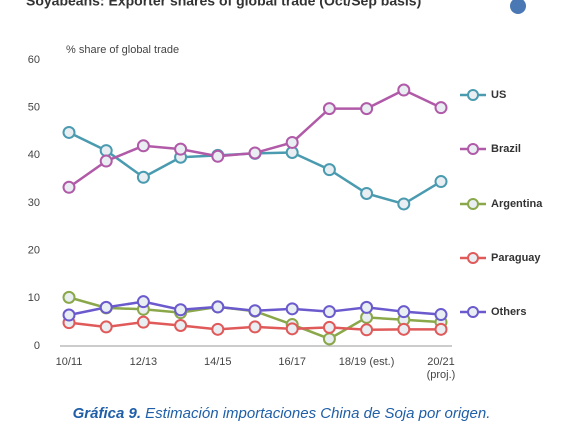 The image size is (563, 433). What do you see at coordinates (518, 7) in the screenshot?
I see `logo` at bounding box center [518, 7].